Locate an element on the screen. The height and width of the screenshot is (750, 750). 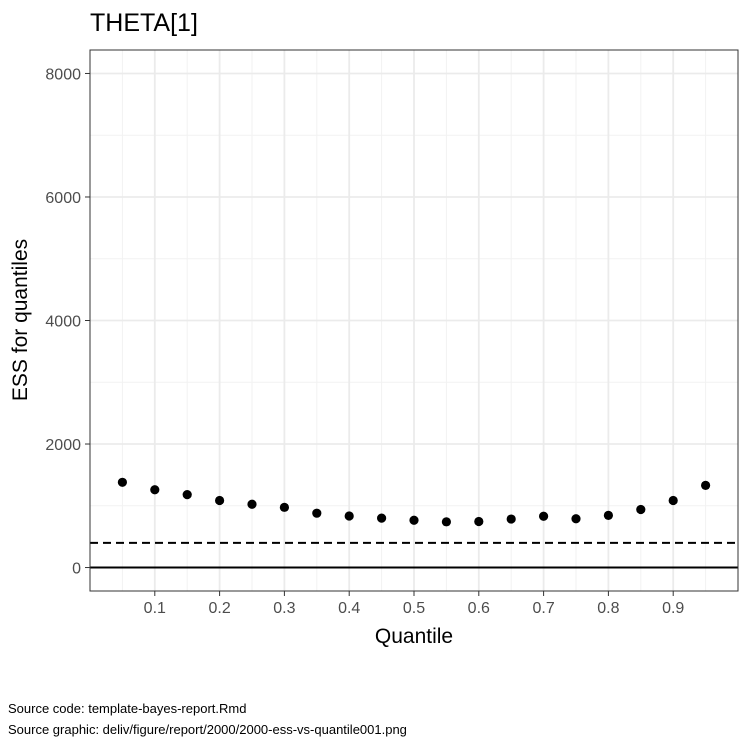
x-tick-label: 0.9 is located at coordinates (673, 608).